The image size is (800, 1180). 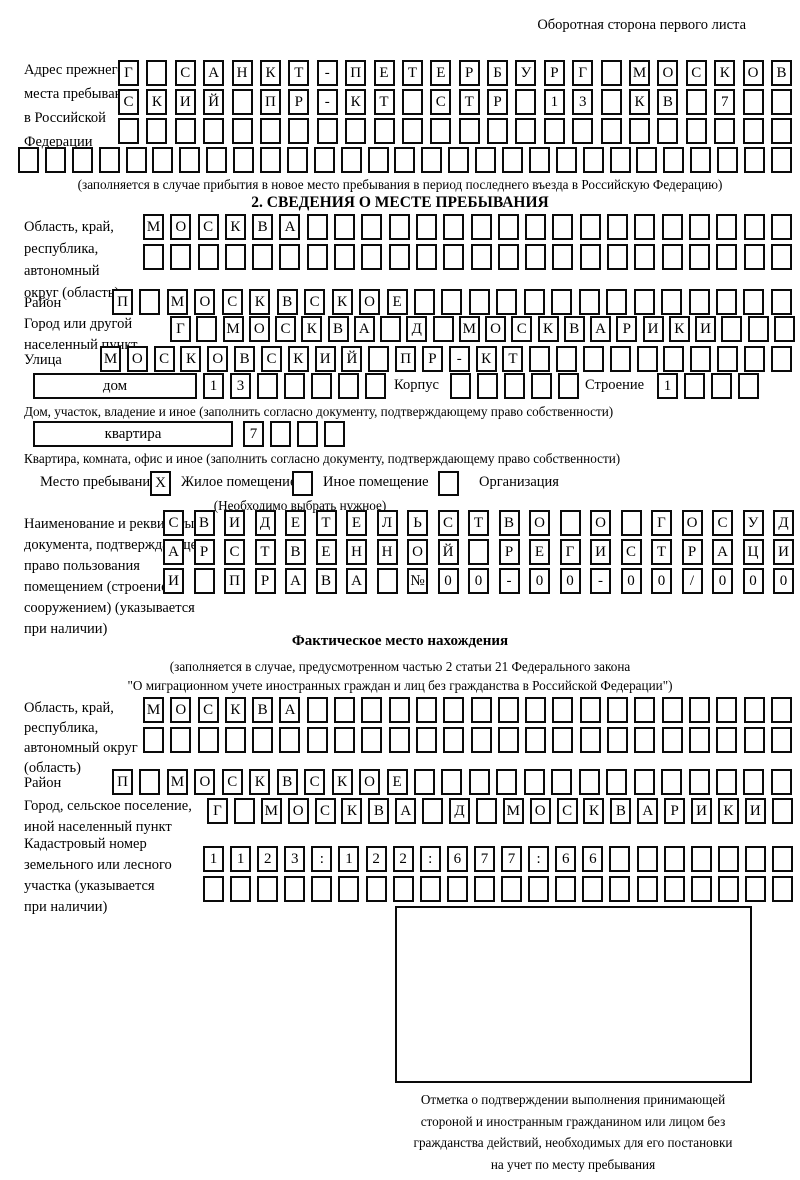 I want to click on char-cell: Б, so click(x=498, y=73).